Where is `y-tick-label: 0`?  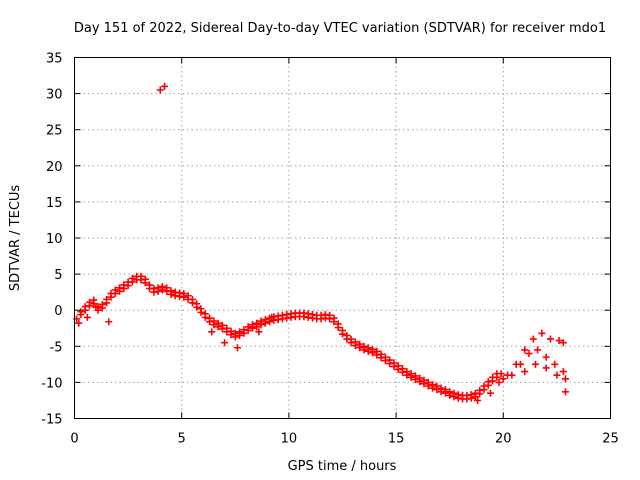 y-tick-label: 0 is located at coordinates (58, 311).